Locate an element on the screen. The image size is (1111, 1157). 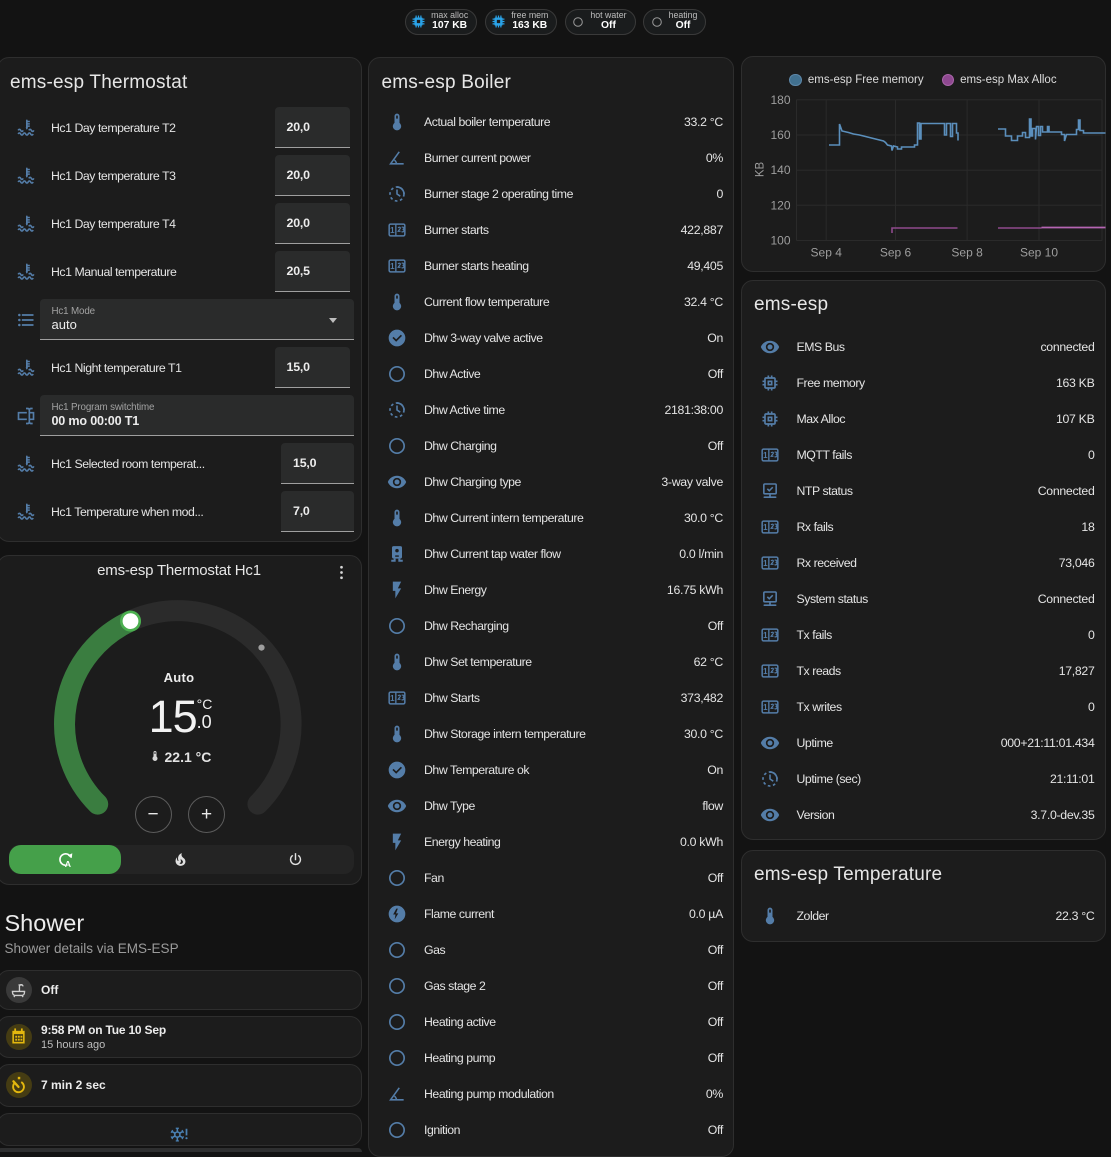
svg-text: 100 is located at coordinates (780, 240).